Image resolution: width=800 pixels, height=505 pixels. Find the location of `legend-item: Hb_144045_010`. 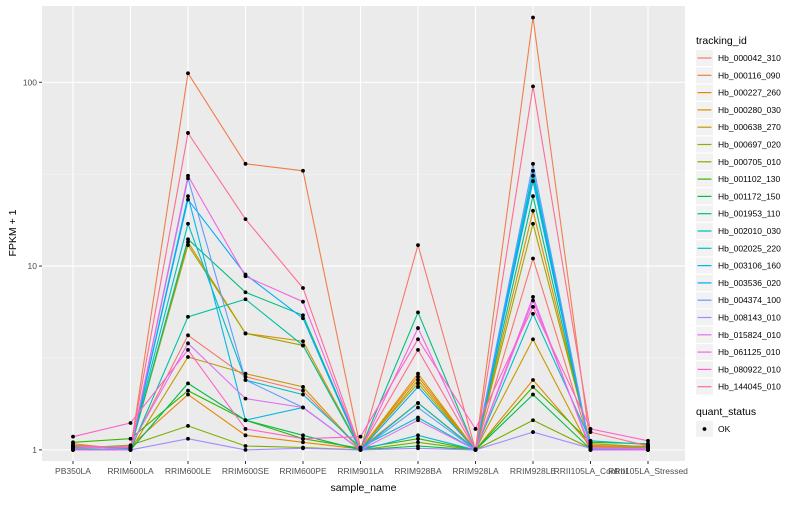

legend-item: Hb_144045_010 is located at coordinates (738, 386).